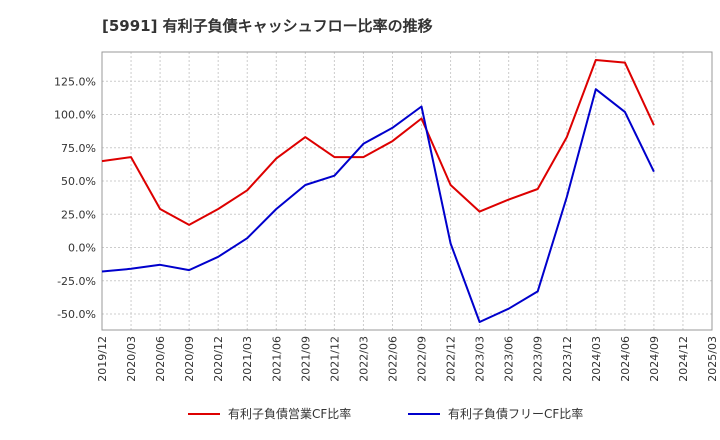 The height and width of the screenshot is (440, 720). I want to click on x-tick-label: 2022/09, so click(422, 359).